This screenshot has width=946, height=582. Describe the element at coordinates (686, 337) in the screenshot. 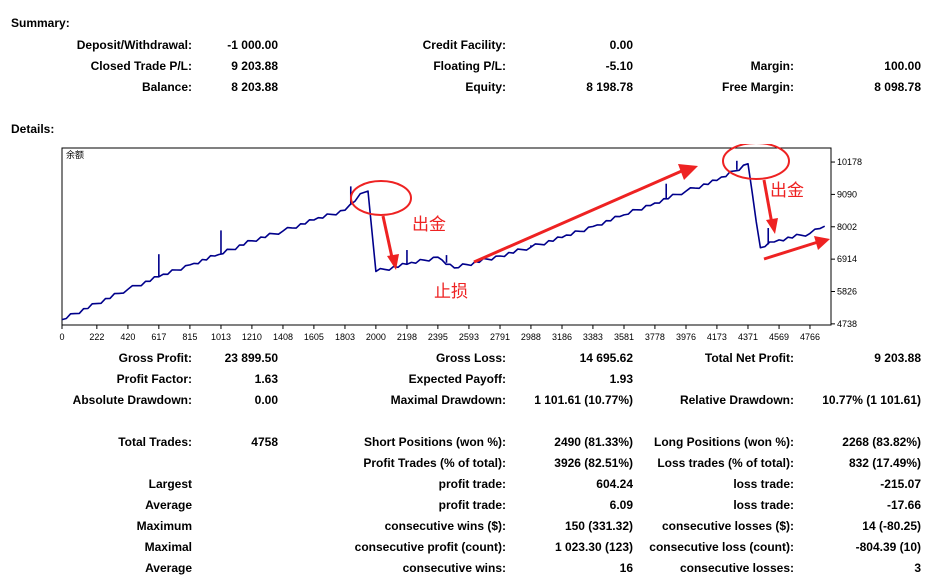

I see `x-tick-label: 3976` at that location.